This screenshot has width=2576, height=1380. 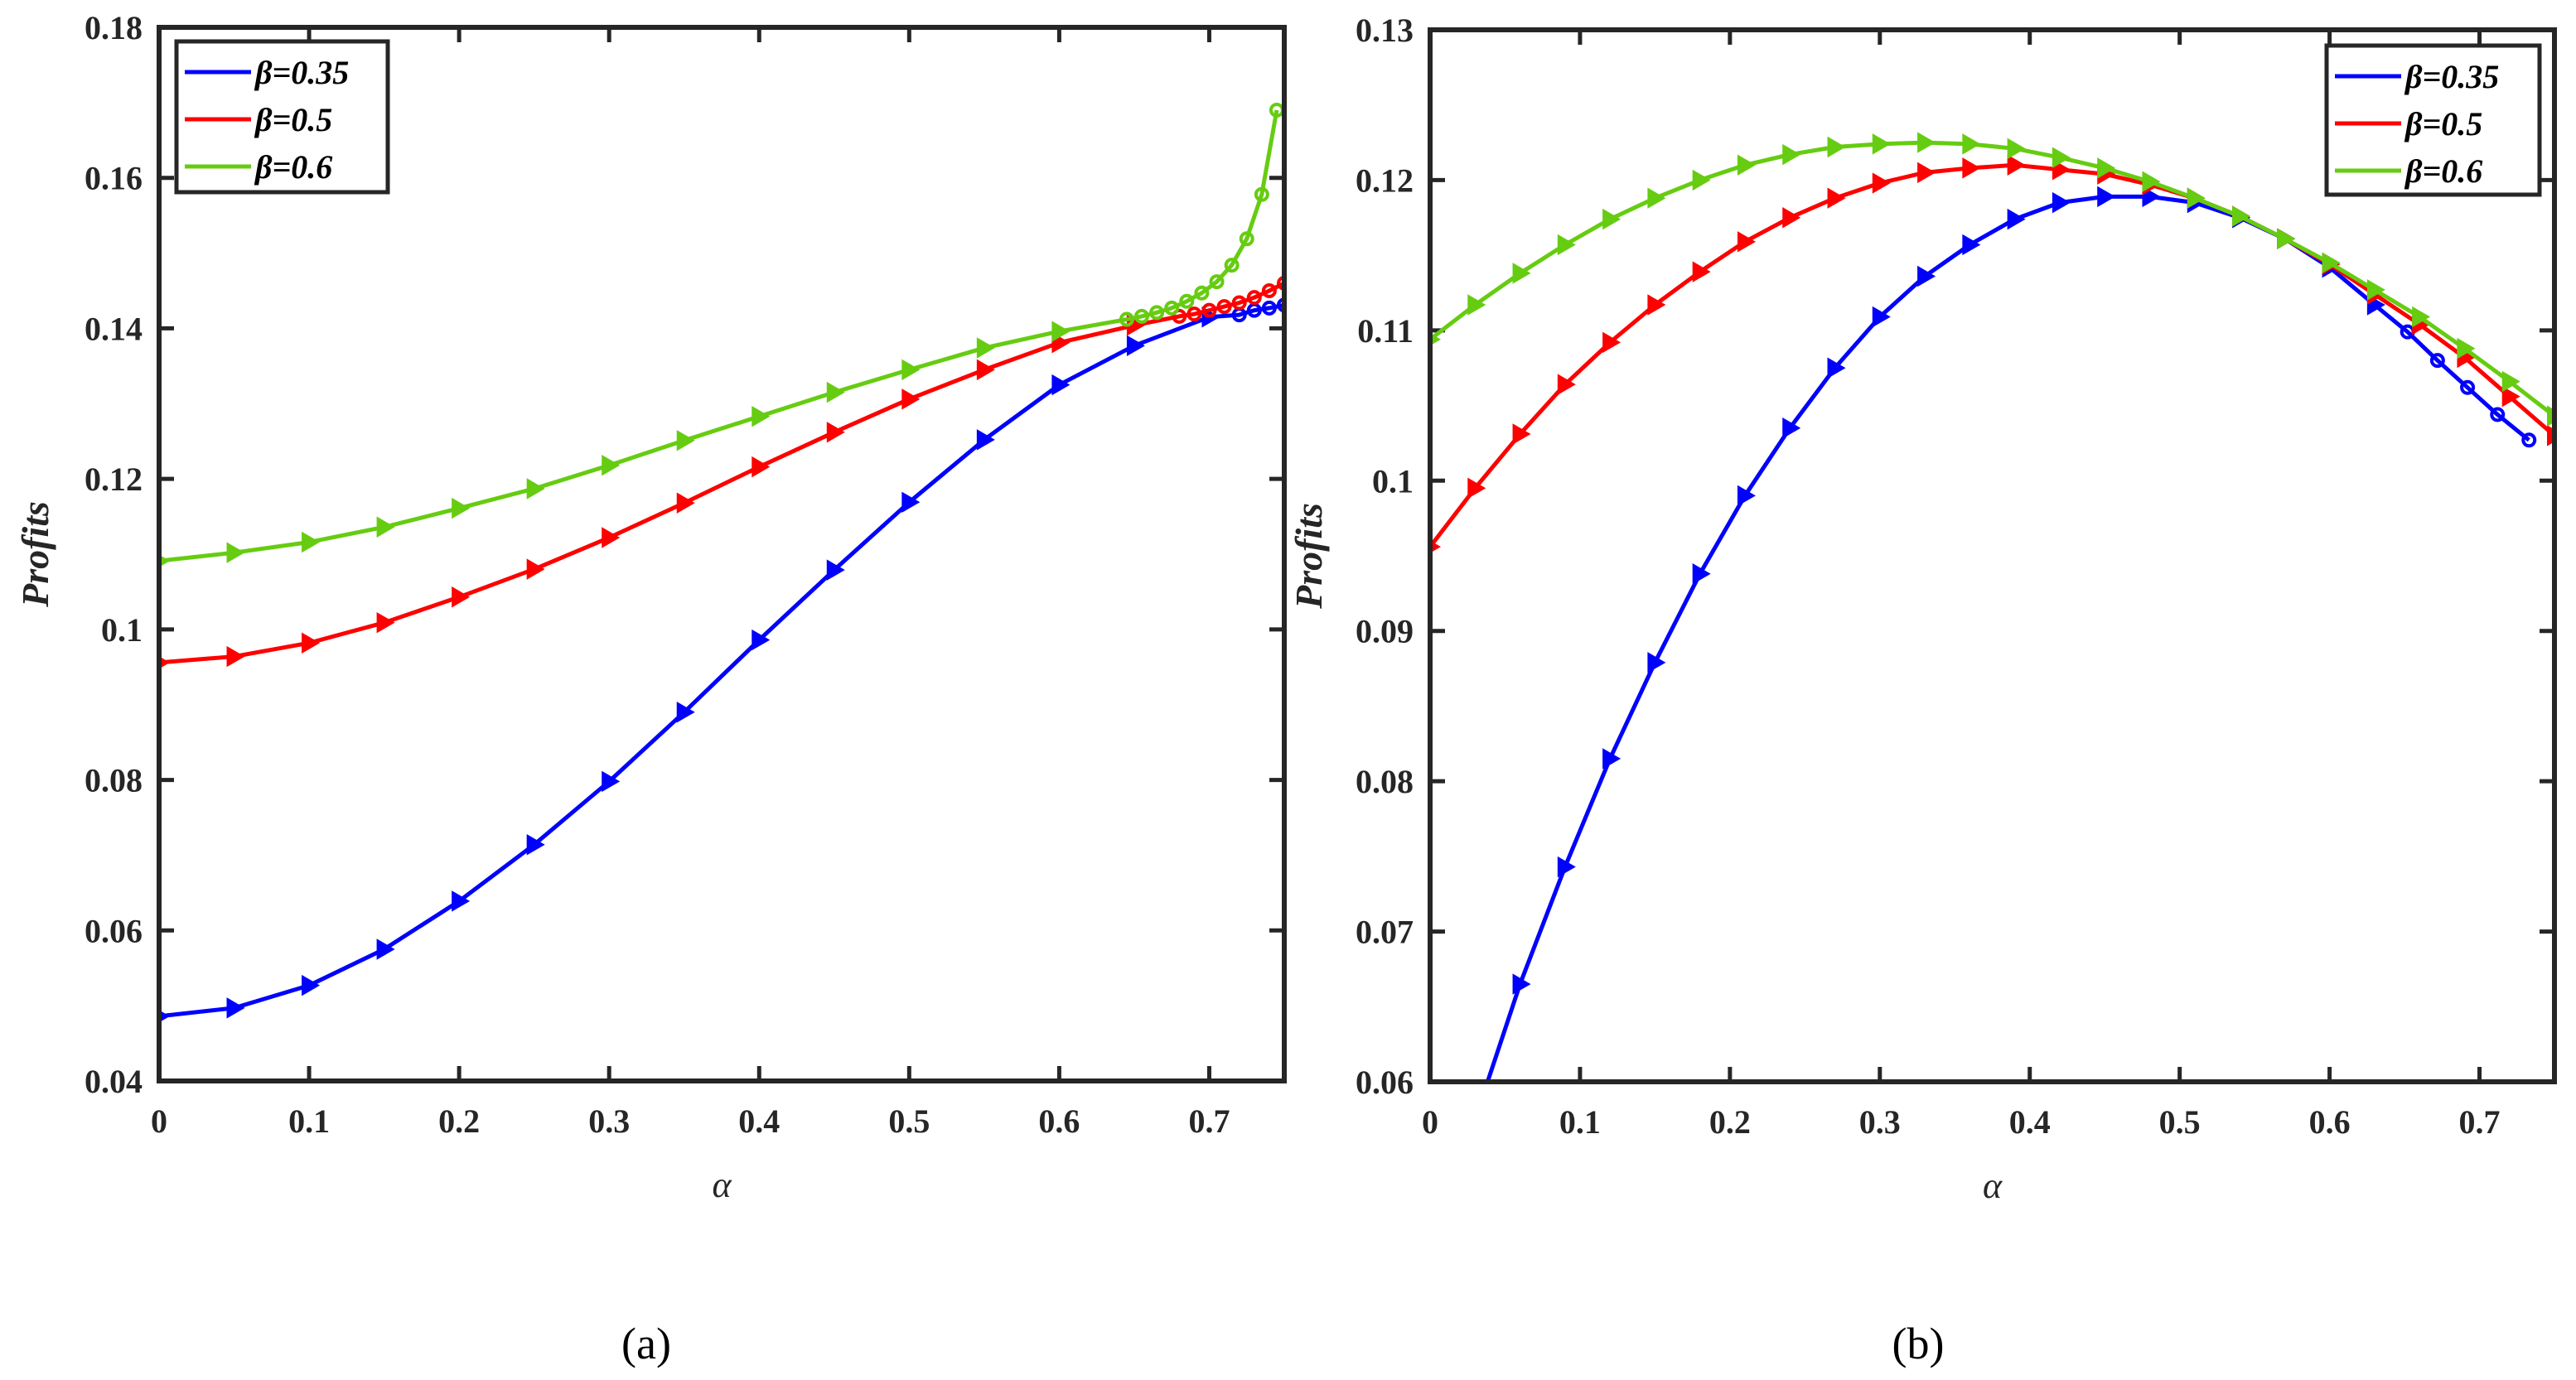 What do you see at coordinates (114, 178) in the screenshot?
I see `y-tick-label: 0.16` at bounding box center [114, 178].